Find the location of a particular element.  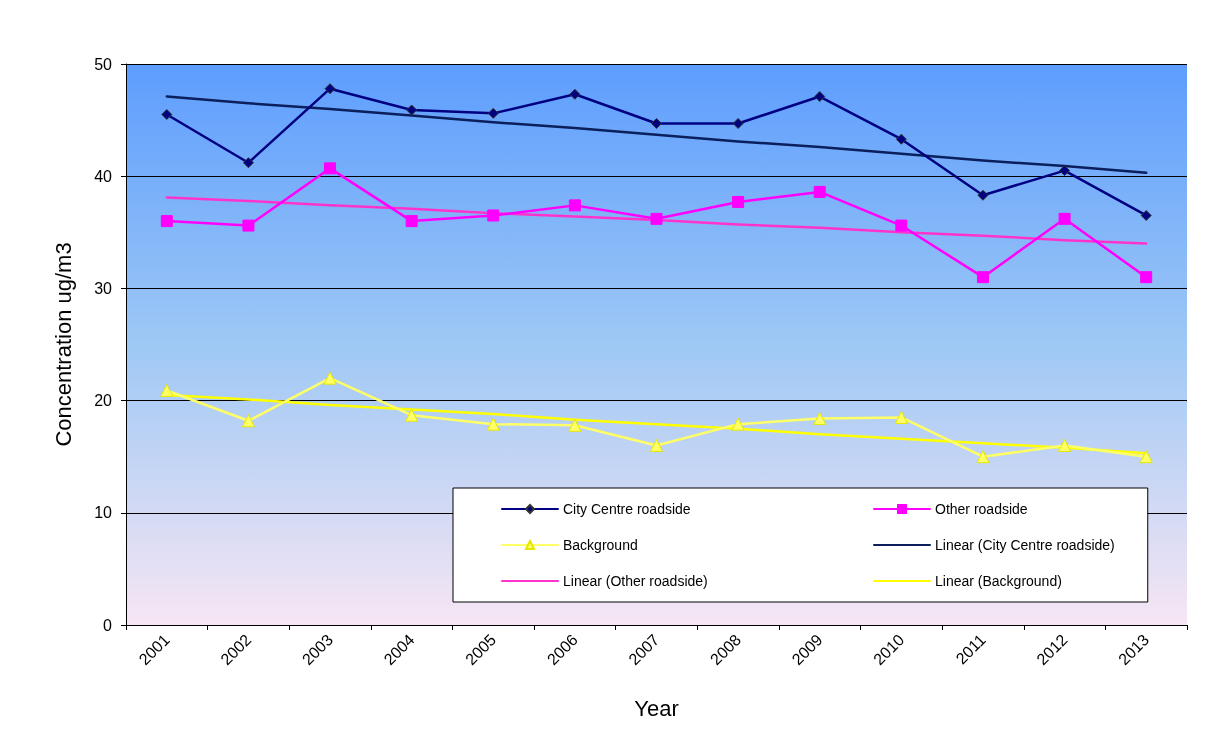

y-tick-label: 20 is located at coordinates (103, 401).